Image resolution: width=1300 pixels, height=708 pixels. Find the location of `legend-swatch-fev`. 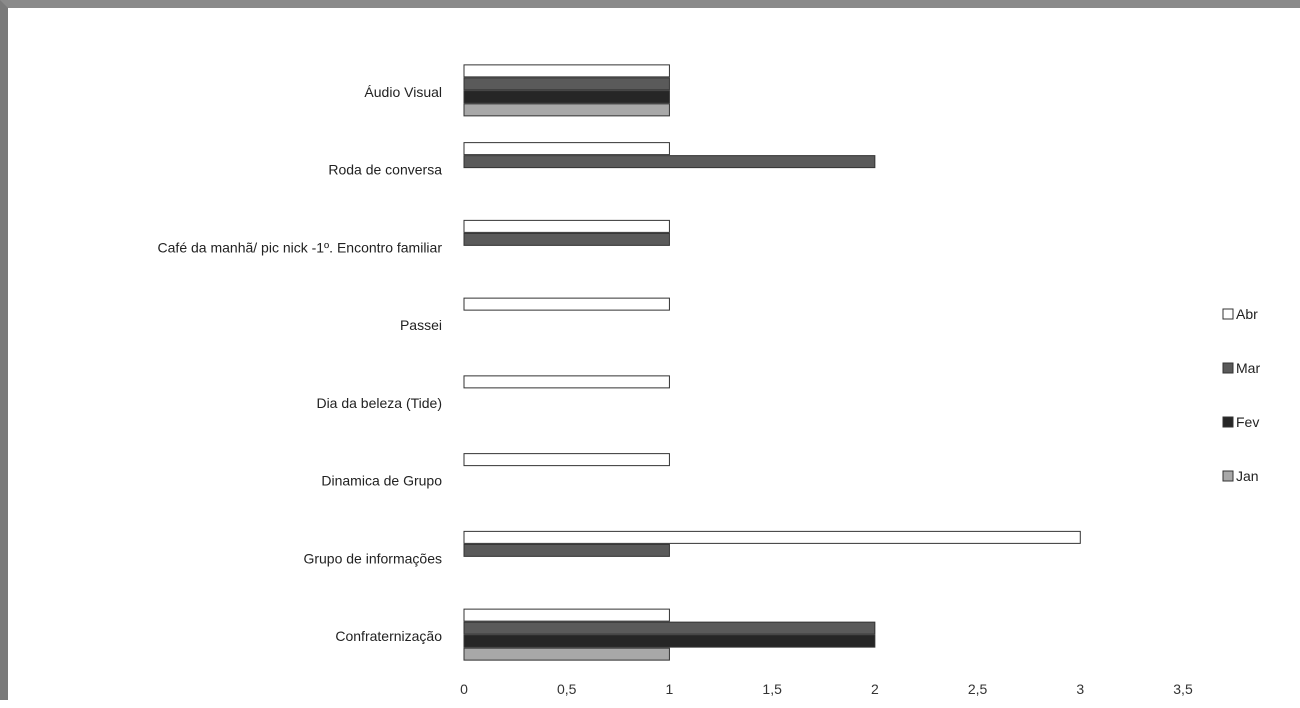

legend-swatch-fev is located at coordinates (1228, 422).